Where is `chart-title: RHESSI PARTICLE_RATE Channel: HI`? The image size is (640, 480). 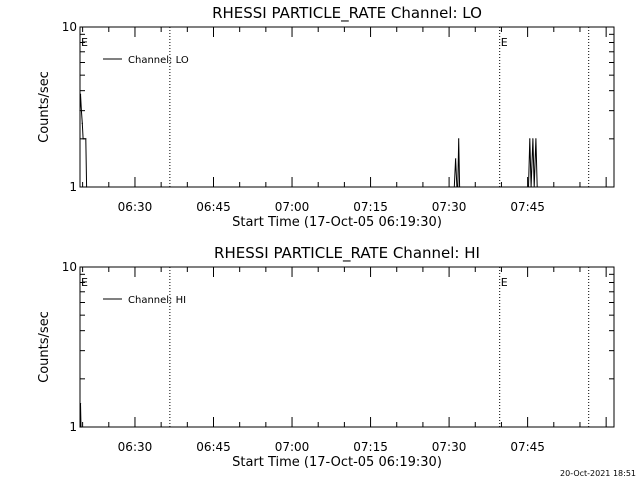 chart-title: RHESSI PARTICLE_RATE Channel: HI is located at coordinates (347, 253).